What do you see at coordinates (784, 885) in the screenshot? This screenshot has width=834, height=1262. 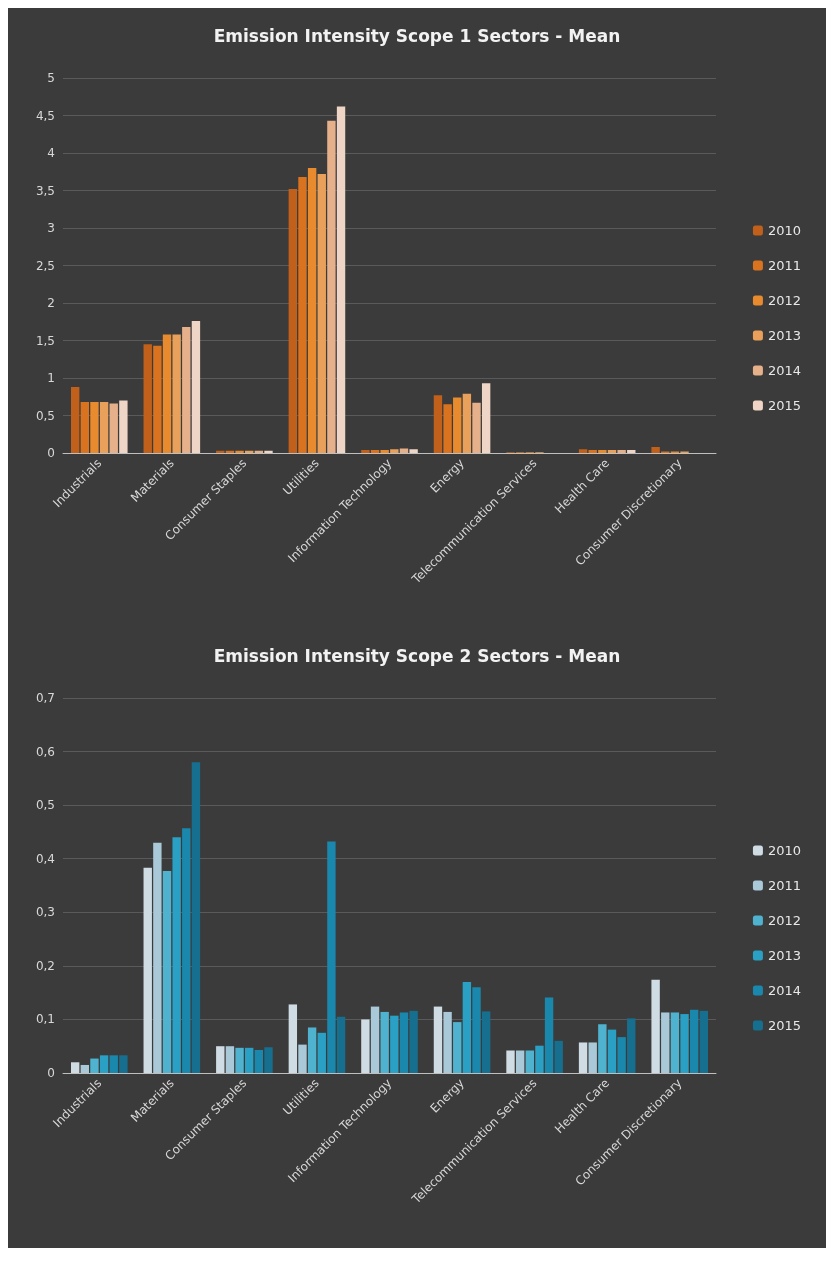 I see `legend-label: 2011` at bounding box center [784, 885].